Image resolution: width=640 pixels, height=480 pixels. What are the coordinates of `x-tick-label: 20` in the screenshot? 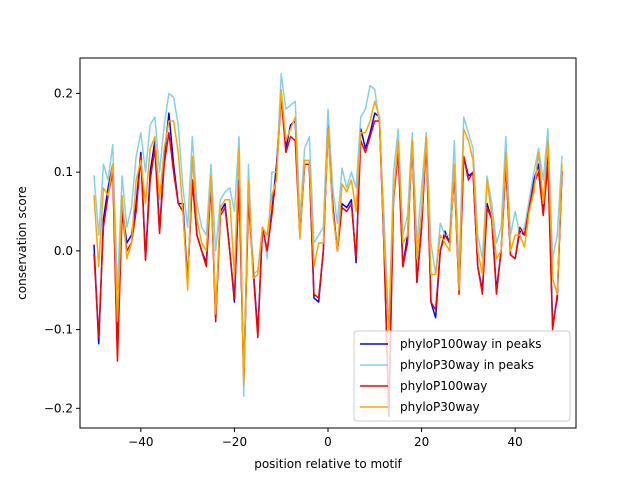 It's located at (421, 442).